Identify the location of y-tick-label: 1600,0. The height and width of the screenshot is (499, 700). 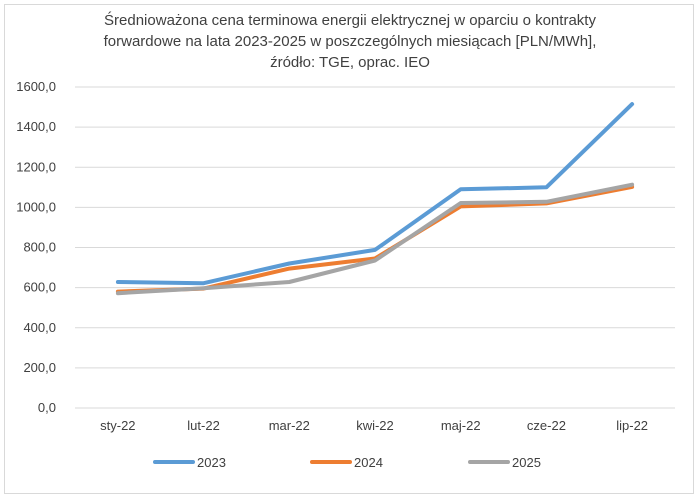
(36, 86).